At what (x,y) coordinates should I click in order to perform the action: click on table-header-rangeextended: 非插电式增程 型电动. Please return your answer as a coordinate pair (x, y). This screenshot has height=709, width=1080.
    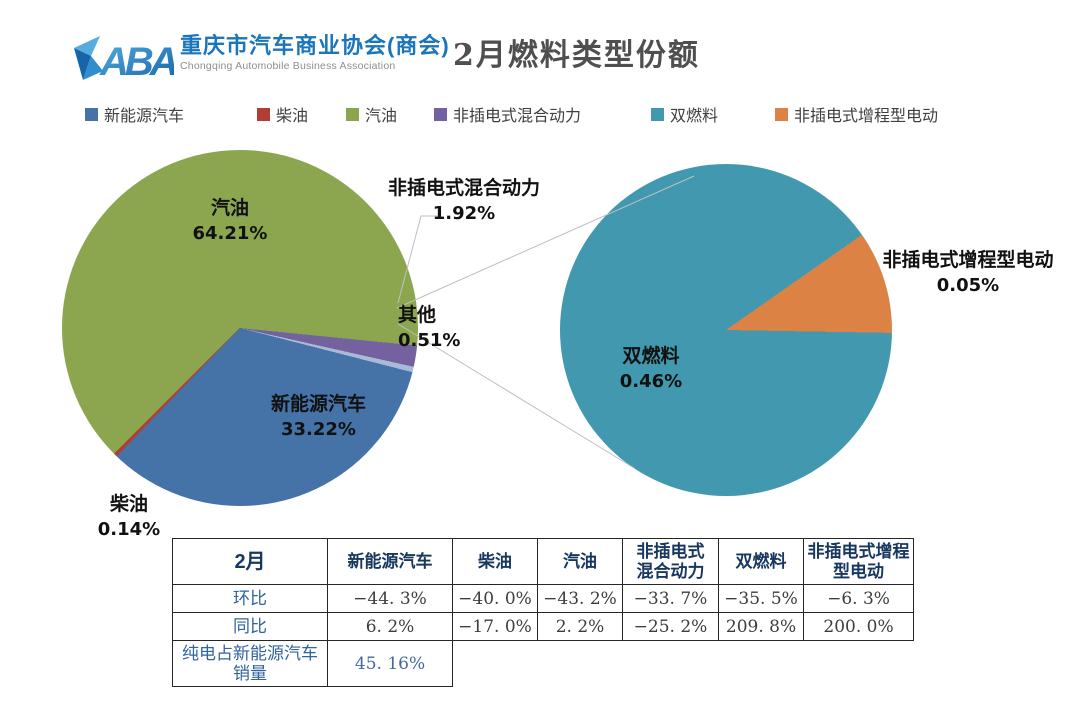
    Looking at the image, I should click on (858, 561).